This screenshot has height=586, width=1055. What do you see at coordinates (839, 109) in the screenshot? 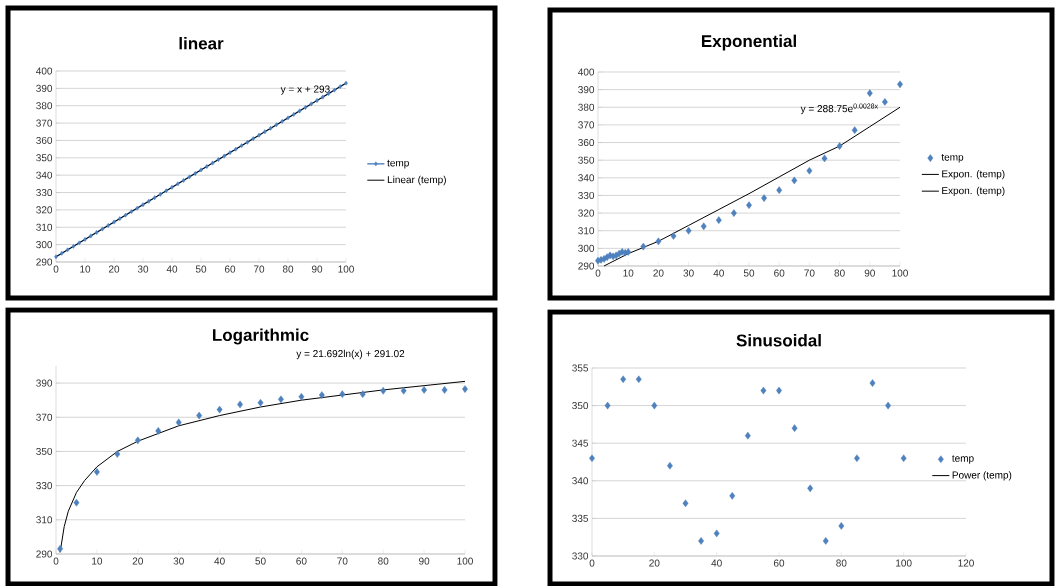
I see `annotation: y = 288.75e$^{0.0028x}$` at bounding box center [839, 109].